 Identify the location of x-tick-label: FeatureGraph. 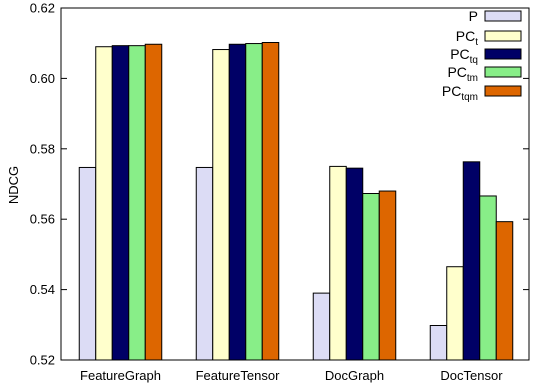
(120, 375).